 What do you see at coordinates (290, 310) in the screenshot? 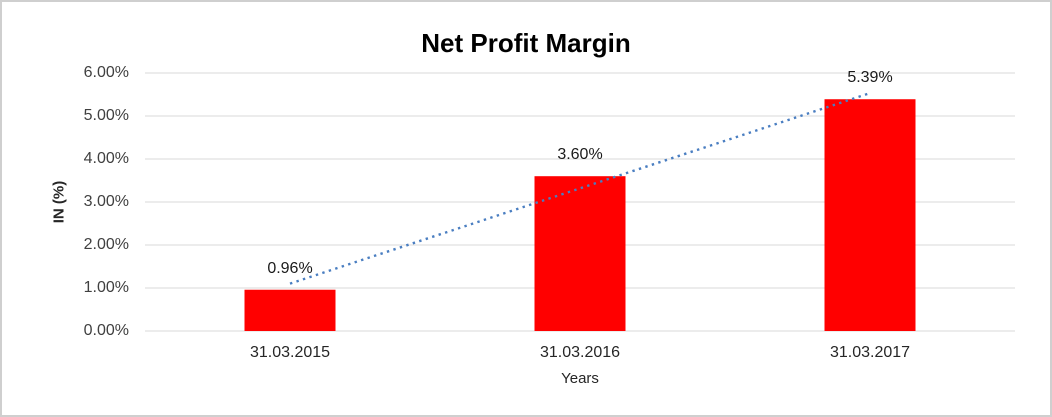
I see `bar-31.03.2015` at bounding box center [290, 310].